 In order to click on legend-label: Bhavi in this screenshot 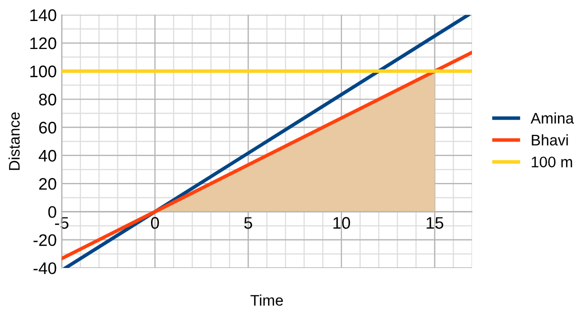, I will do `click(550, 140)`.